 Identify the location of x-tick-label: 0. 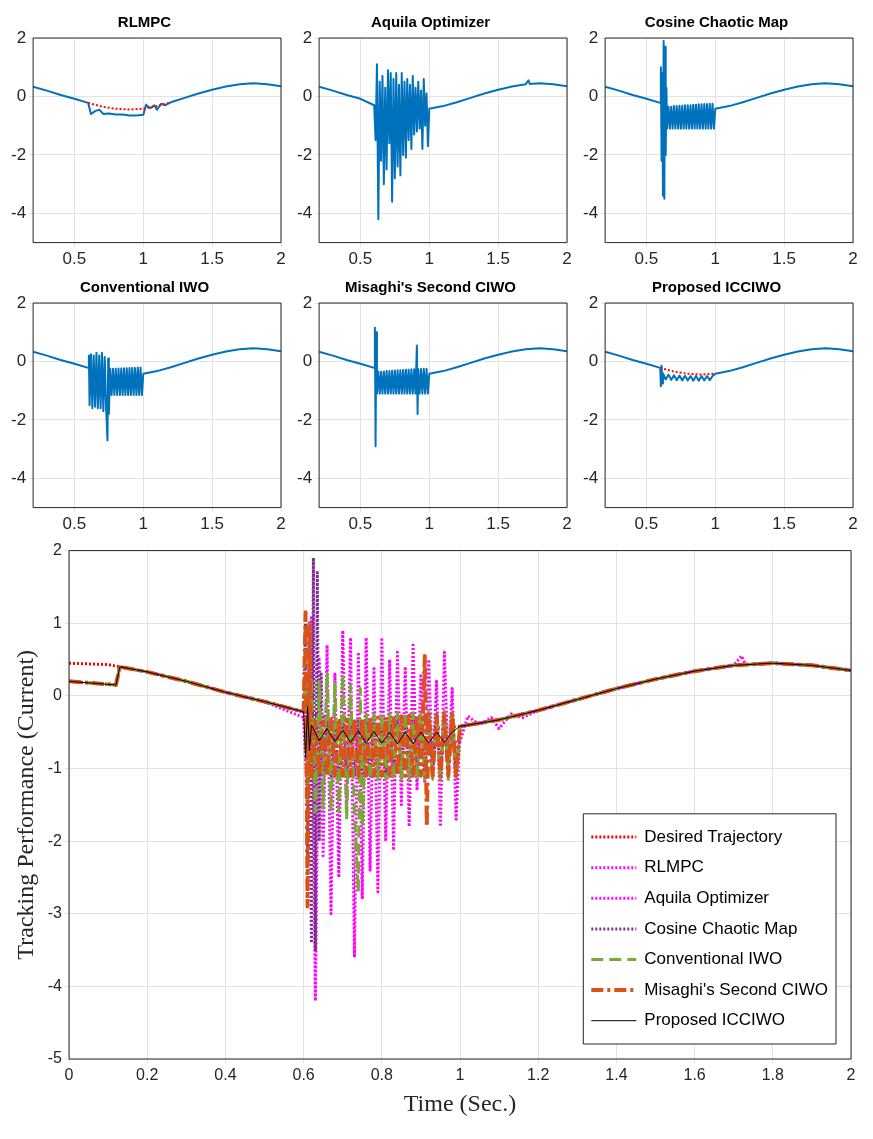
(69, 1075).